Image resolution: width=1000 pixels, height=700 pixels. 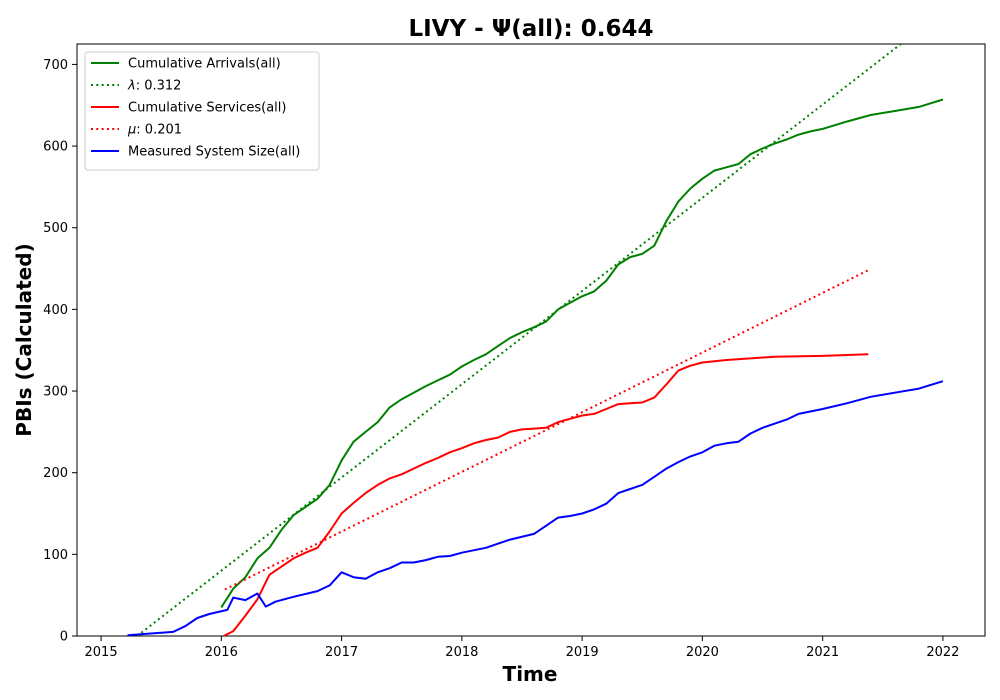 What do you see at coordinates (702, 652) in the screenshot?
I see `x-tick-label: 2020` at bounding box center [702, 652].